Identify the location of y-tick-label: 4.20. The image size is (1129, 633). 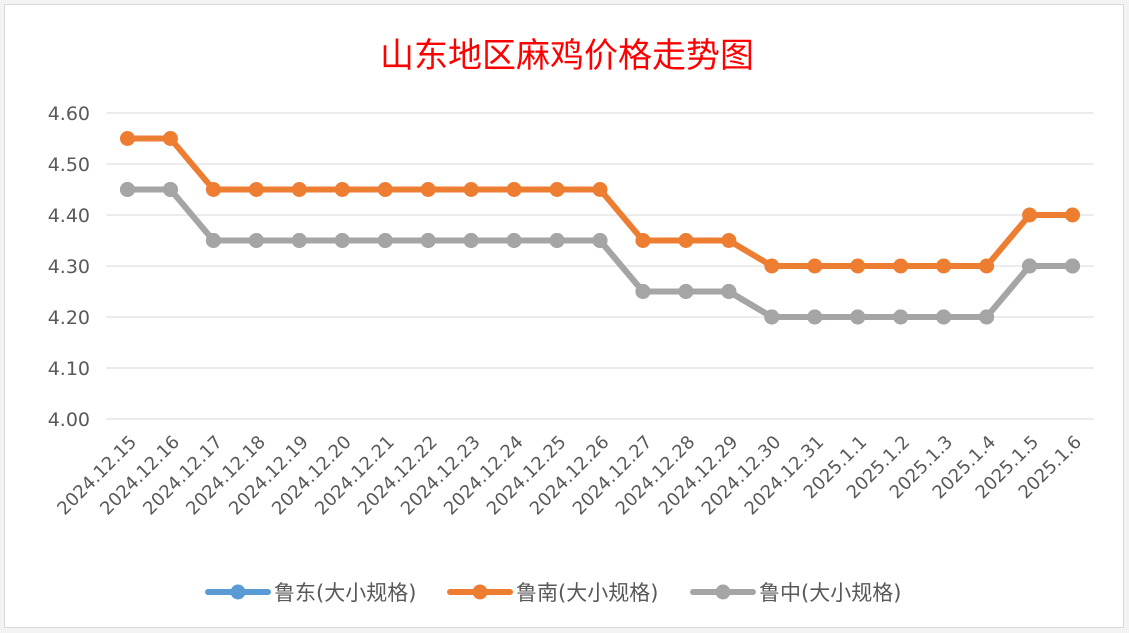
(69, 318).